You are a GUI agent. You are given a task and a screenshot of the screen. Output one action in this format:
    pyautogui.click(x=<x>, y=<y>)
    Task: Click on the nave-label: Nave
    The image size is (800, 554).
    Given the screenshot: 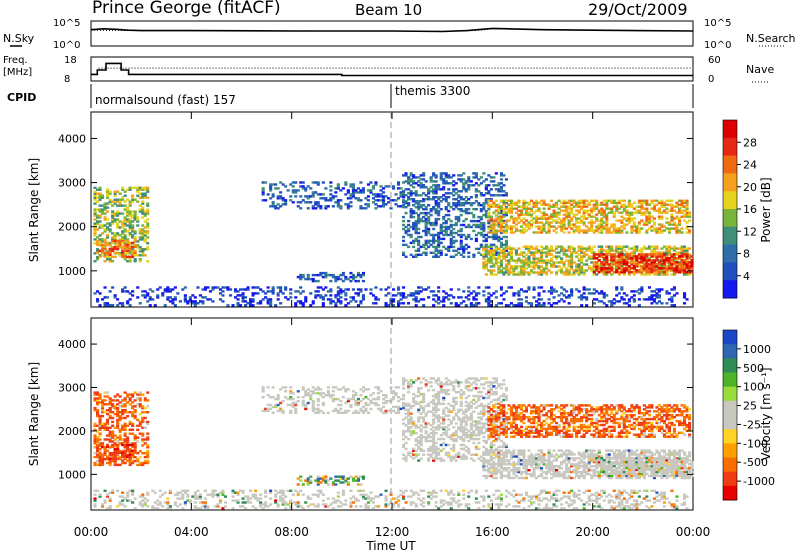 What is the action you would take?
    pyautogui.click(x=760, y=69)
    